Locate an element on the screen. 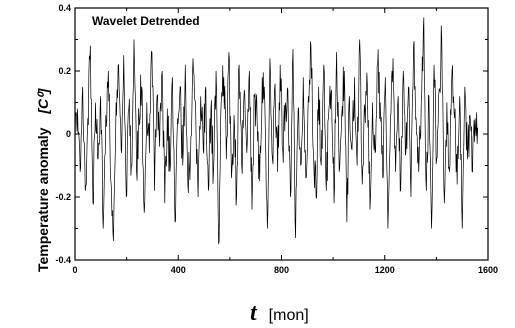 This screenshot has height=328, width=515. y-tick-label: 0.4 is located at coordinates (64, 8).